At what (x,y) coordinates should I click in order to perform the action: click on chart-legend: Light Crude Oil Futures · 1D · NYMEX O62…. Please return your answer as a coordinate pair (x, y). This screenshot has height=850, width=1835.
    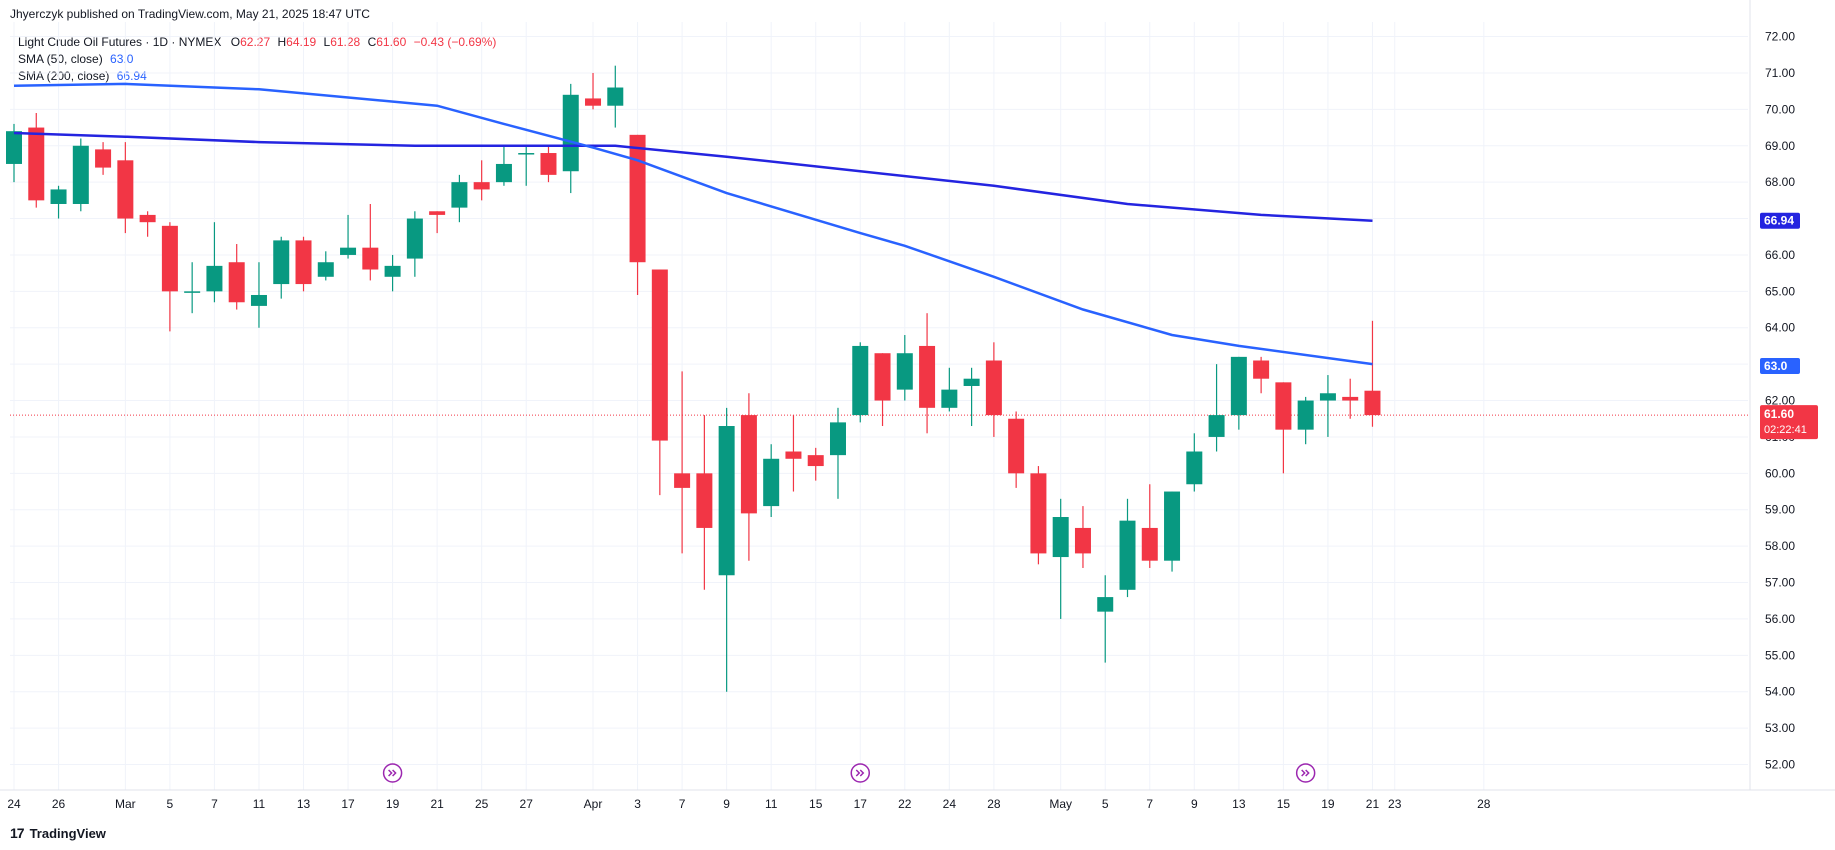
    Looking at the image, I should click on (257, 59).